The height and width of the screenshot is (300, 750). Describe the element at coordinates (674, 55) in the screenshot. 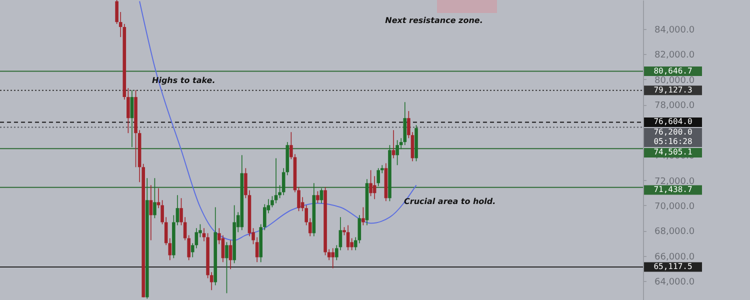

I see `y-tick-label: 82,000.0` at that location.